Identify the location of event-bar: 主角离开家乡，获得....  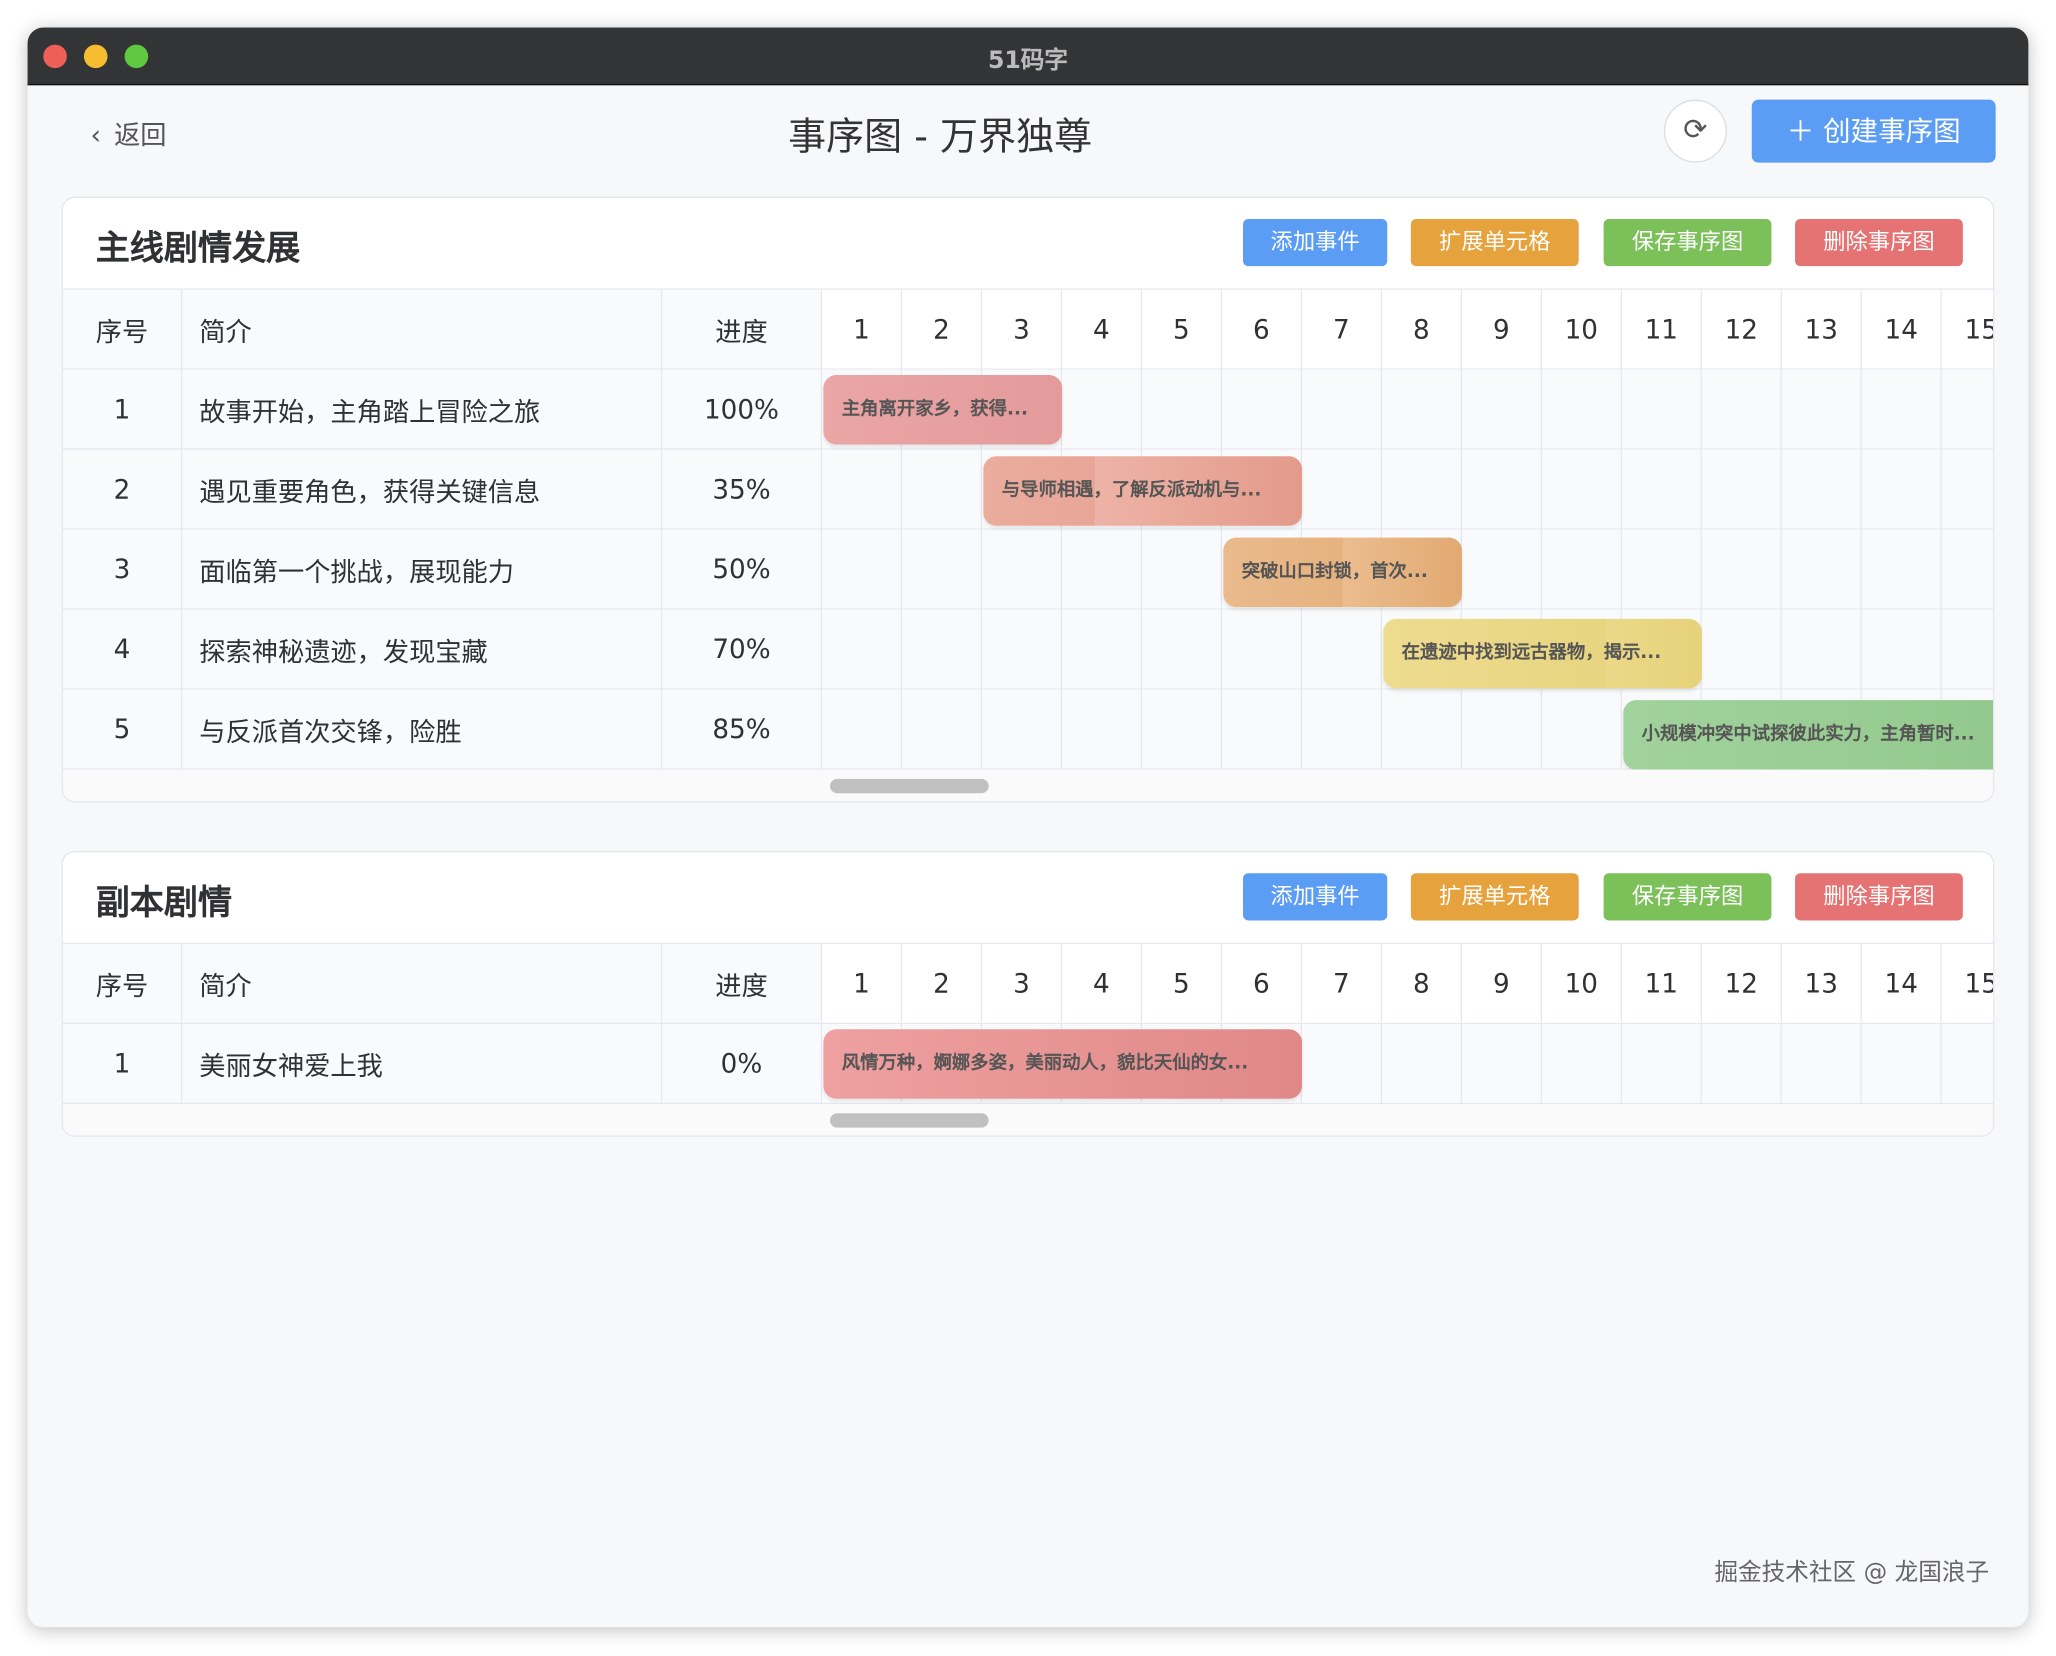
(943, 410).